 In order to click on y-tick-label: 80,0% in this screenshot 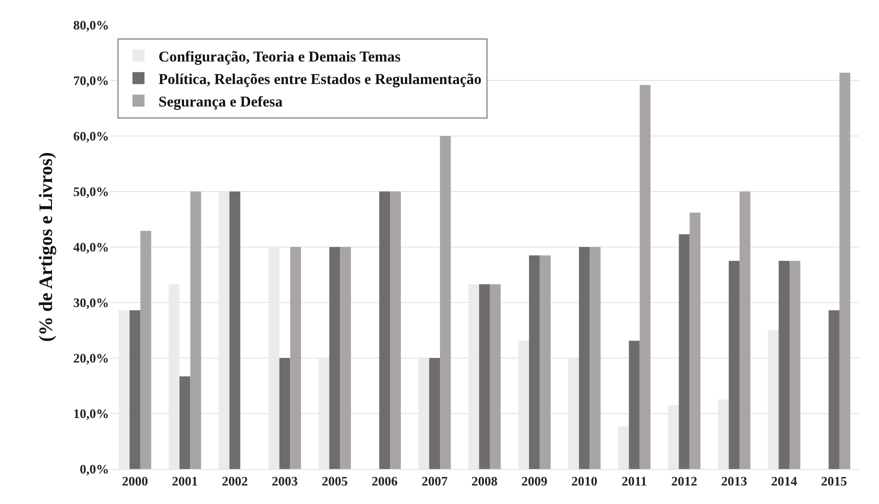, I will do `click(91, 25)`.